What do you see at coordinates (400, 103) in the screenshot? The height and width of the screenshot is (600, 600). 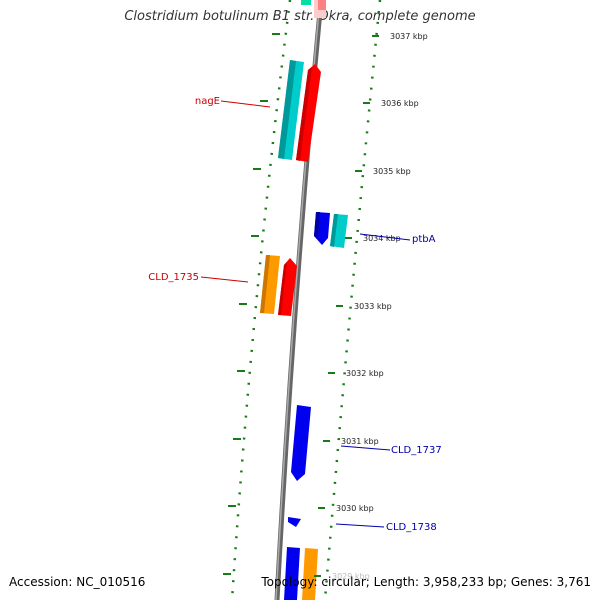 I see `tick-label: 3036 kbp` at bounding box center [400, 103].